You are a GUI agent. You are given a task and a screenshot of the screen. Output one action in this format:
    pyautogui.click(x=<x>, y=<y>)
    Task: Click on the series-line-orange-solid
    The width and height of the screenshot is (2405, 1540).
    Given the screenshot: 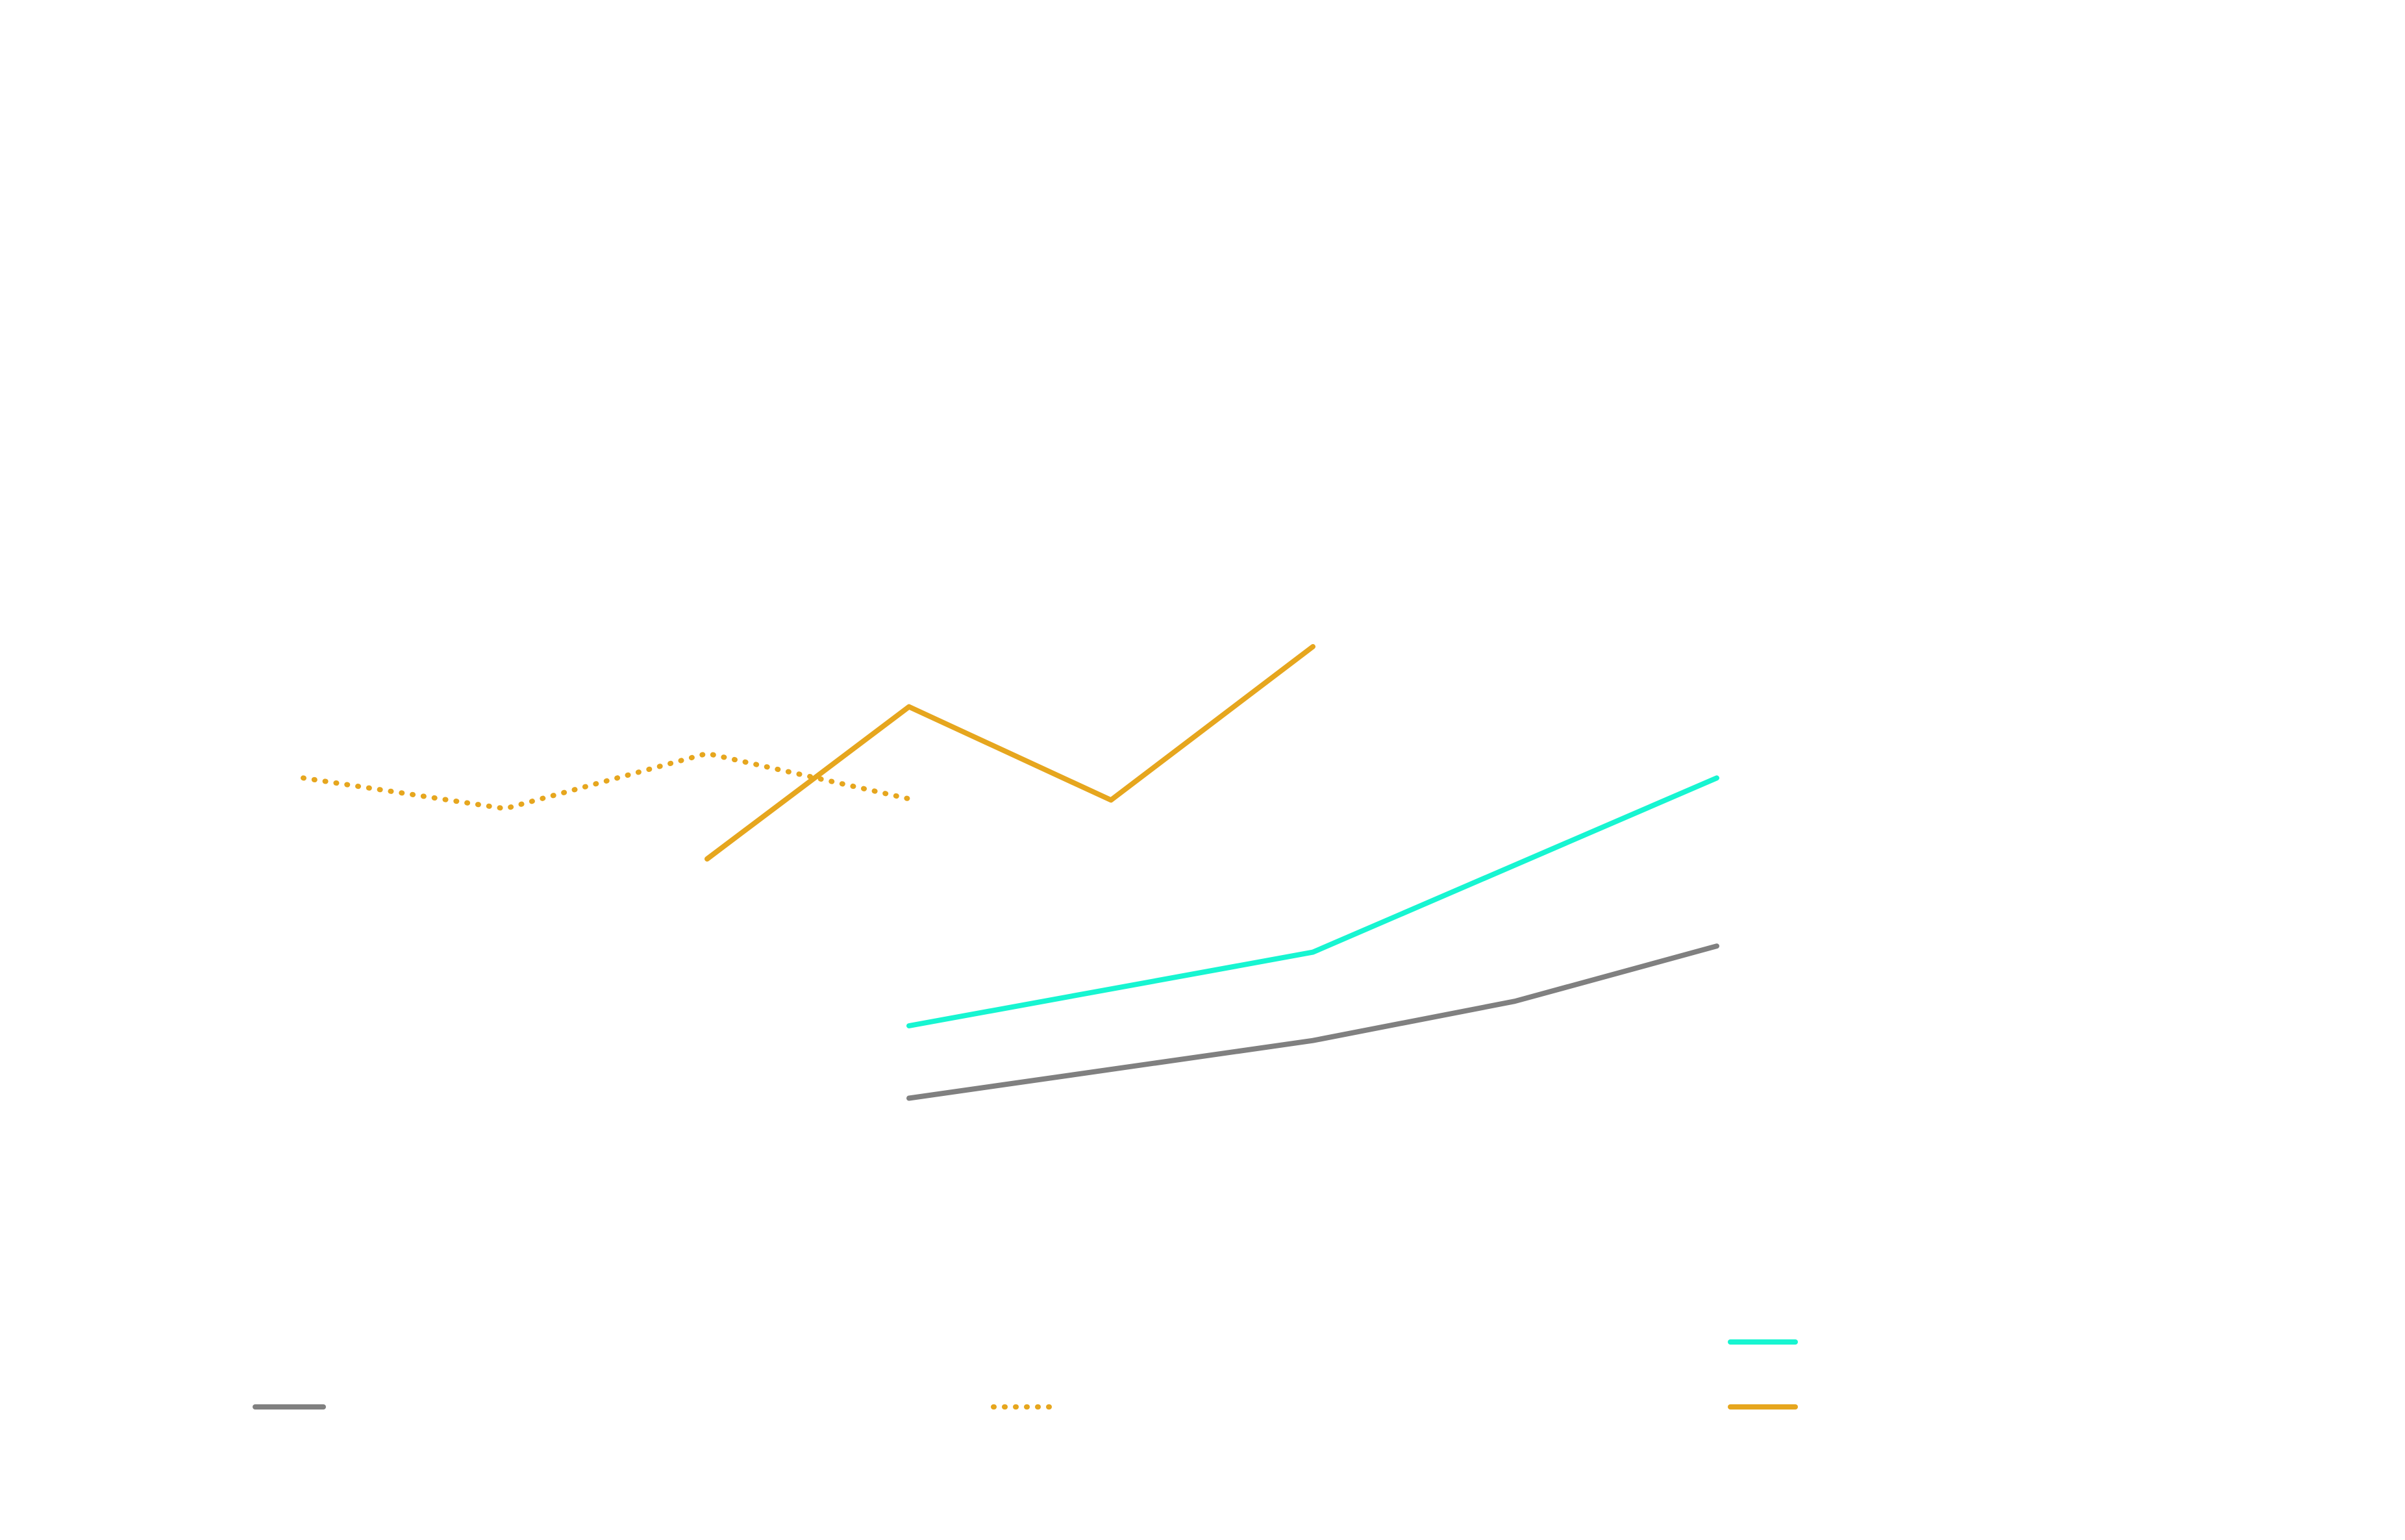 What is the action you would take?
    pyautogui.click(x=1009, y=753)
    